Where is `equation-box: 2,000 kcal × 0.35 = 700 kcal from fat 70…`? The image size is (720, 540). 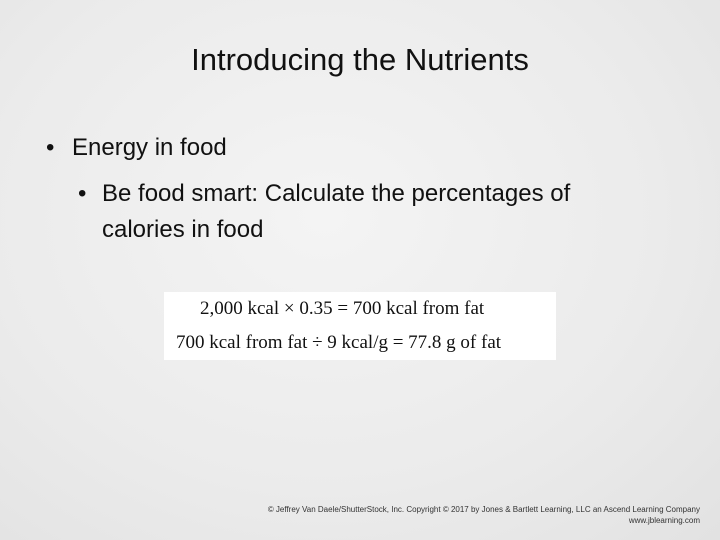
equation-box: 2,000 kcal × 0.35 = 700 kcal from fat 70… is located at coordinates (360, 326).